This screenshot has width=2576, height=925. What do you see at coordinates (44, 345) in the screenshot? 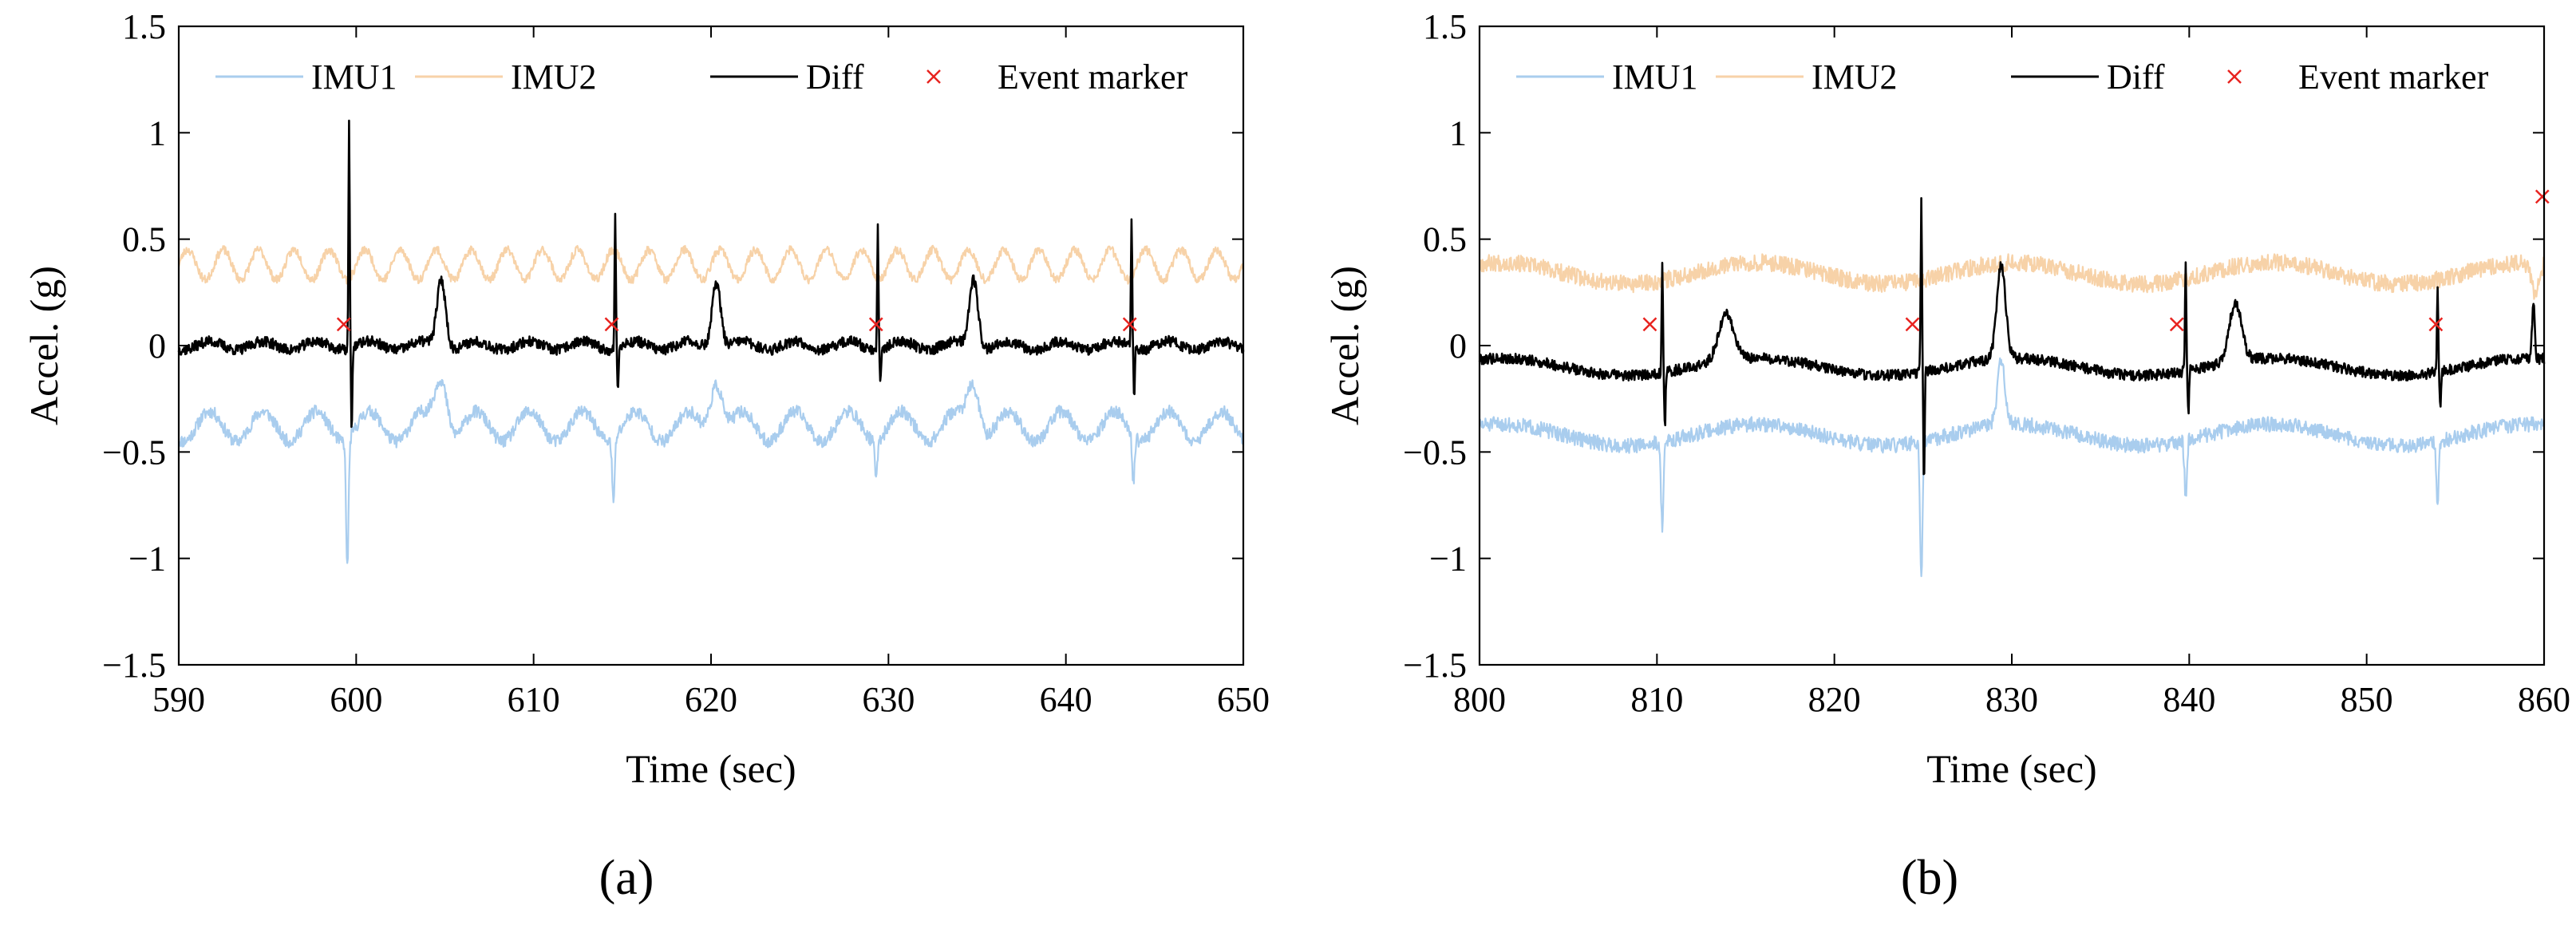
I see `panel-a-ylabel: Accel. (g)` at bounding box center [44, 345].